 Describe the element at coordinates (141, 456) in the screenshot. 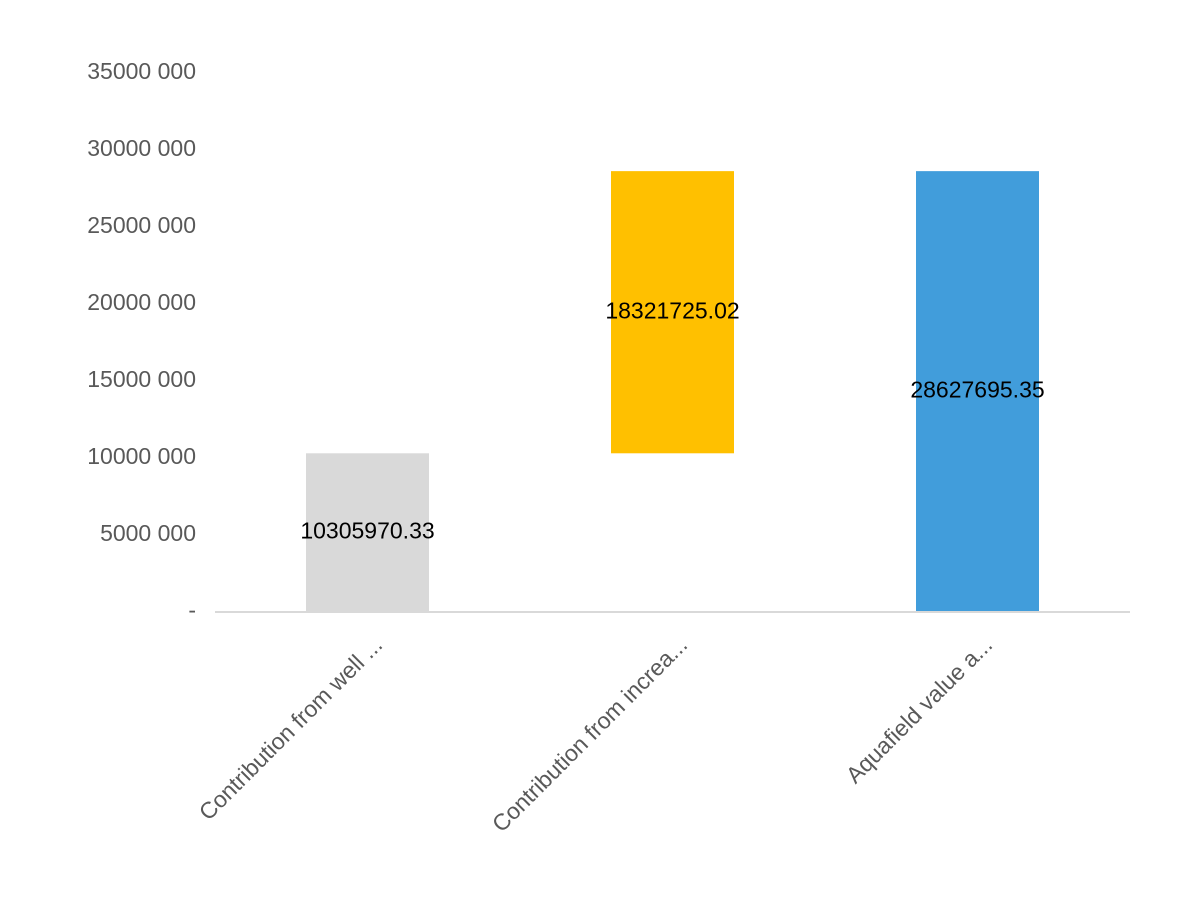

I see `y-tick-label: 10000 000` at that location.